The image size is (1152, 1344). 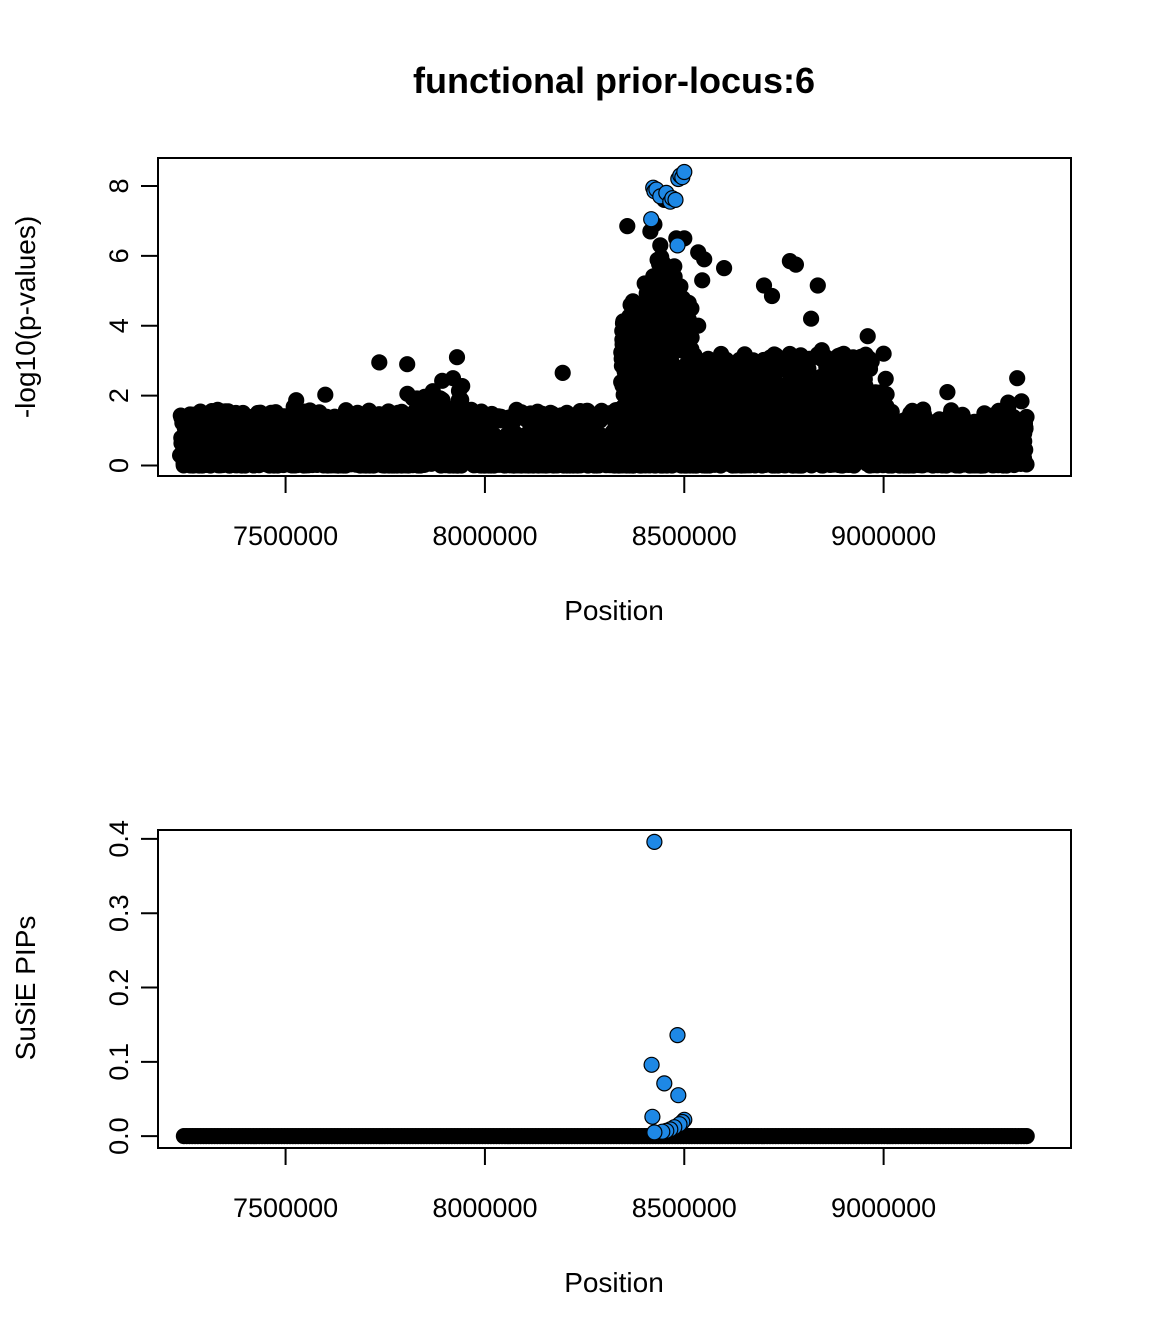 What do you see at coordinates (119, 988) in the screenshot?
I see `y-tick-label: 0.2` at bounding box center [119, 988].